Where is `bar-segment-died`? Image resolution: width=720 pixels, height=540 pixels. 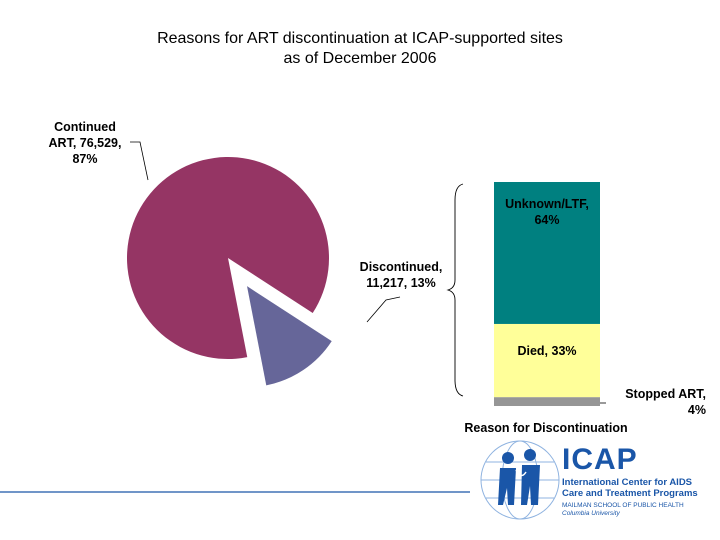
bar-segment-died is located at coordinates (547, 360).